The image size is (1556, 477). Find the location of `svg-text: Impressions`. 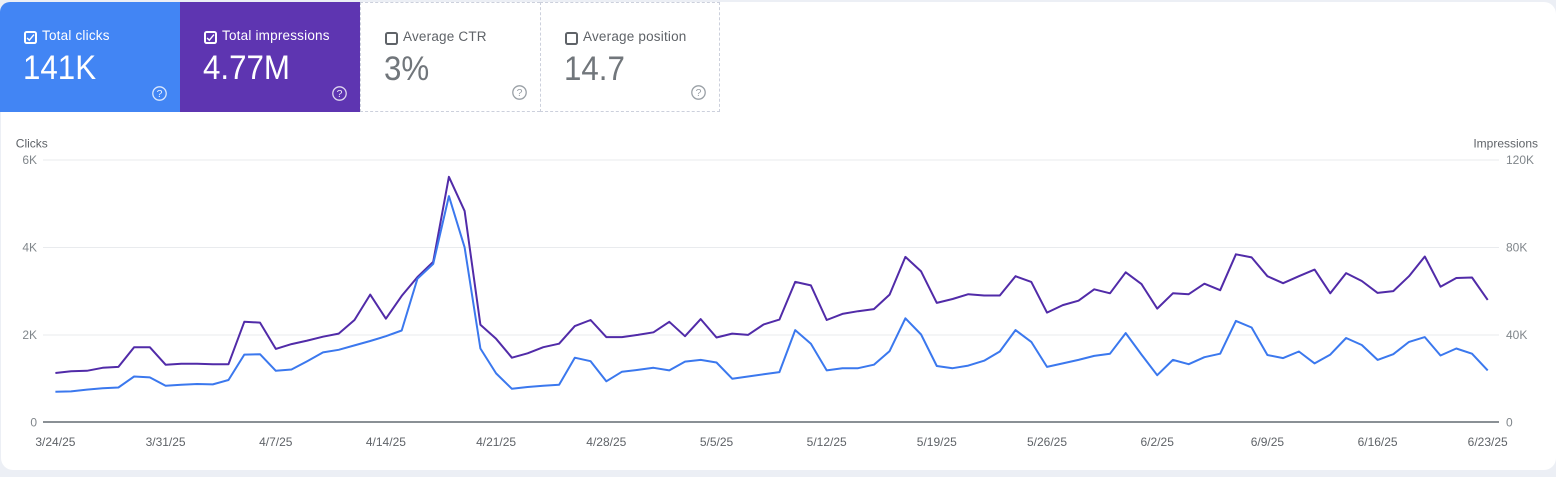

svg-text: Impressions is located at coordinates (1505, 144).